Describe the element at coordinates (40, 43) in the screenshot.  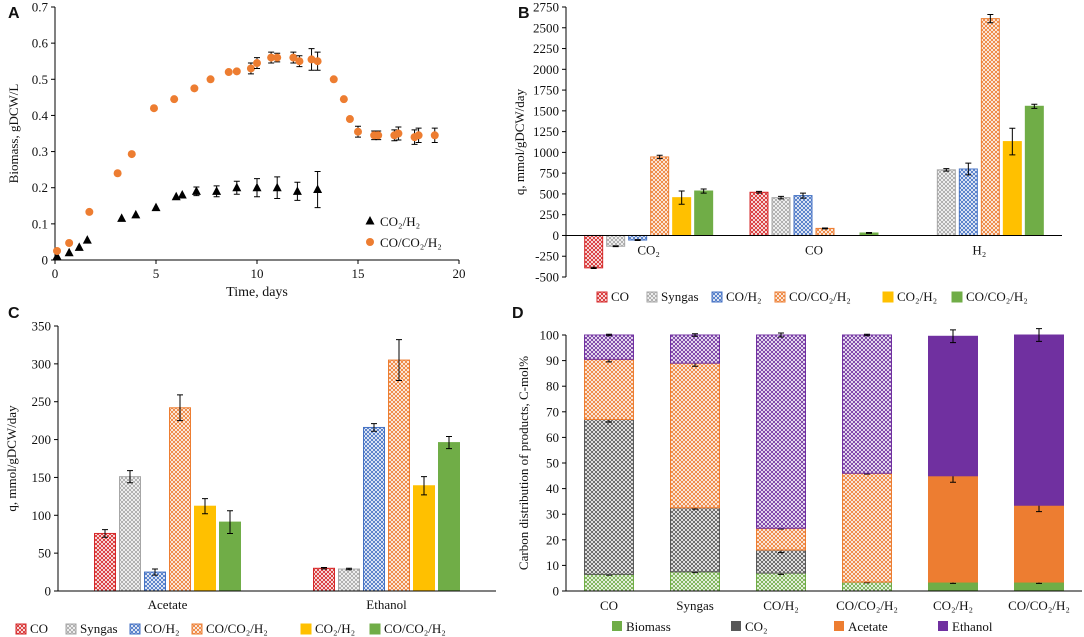
I see `panel-a-y-tick-label: 0.6` at that location.